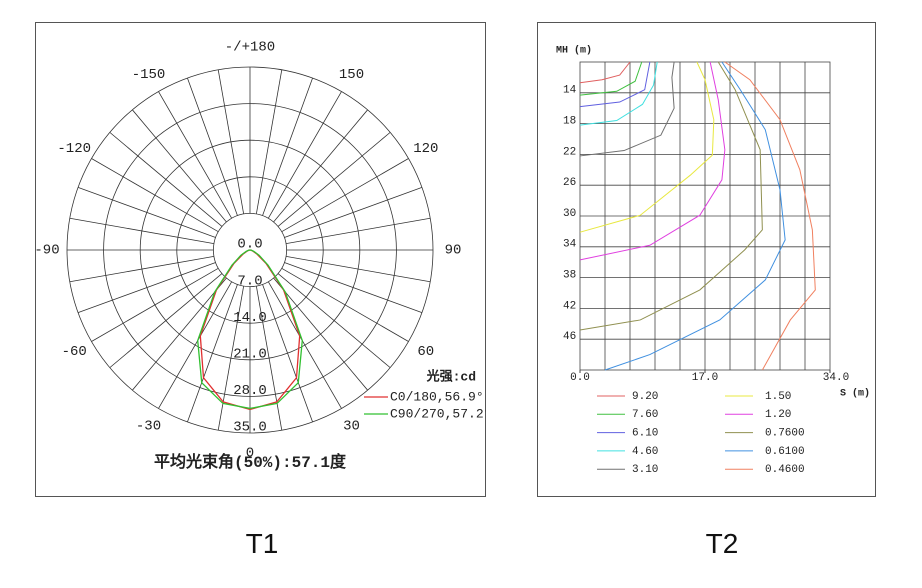  Describe the element at coordinates (425, 352) in the screenshot. I see `angle-label: 60` at that location.